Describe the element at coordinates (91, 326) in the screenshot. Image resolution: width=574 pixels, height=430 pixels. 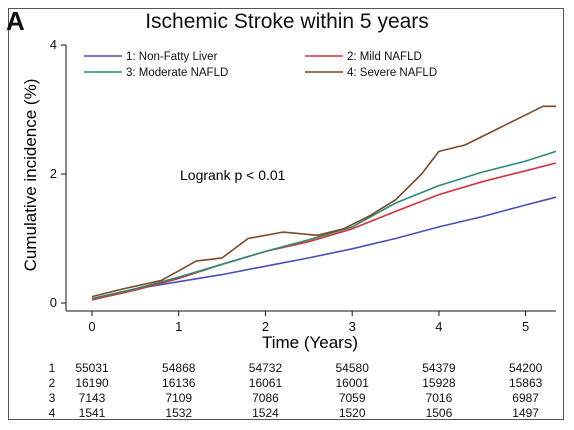
I see `x-tick-label: 0` at that location.